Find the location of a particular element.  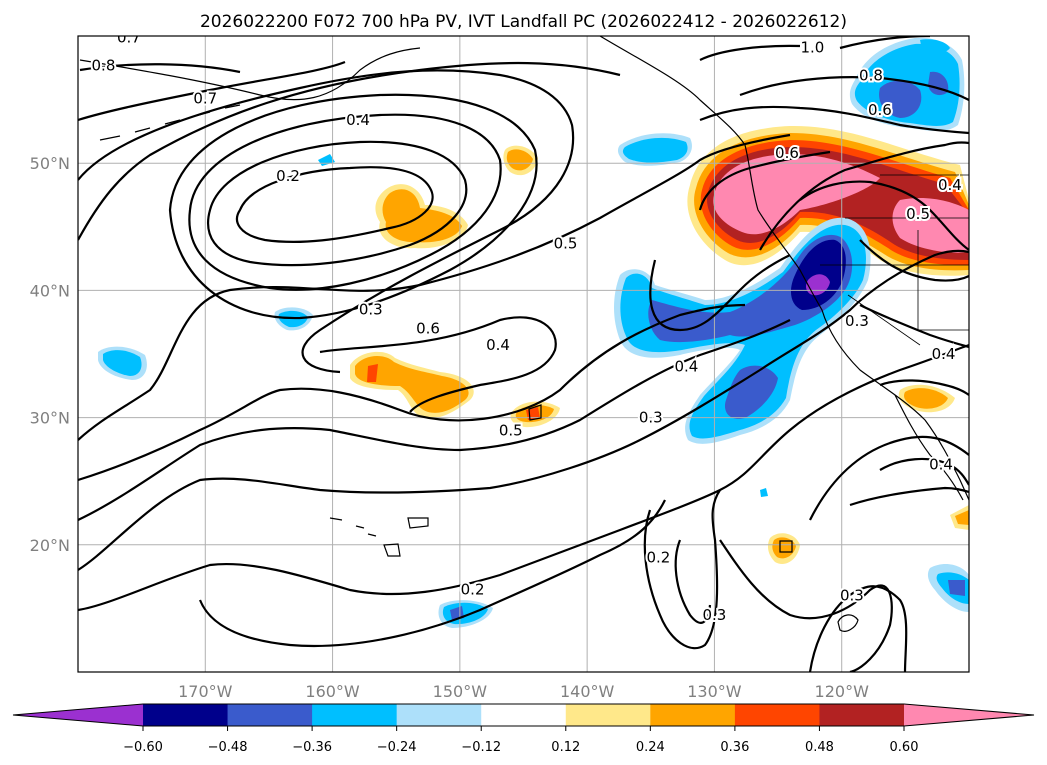

x-tick-label: 120°W is located at coordinates (842, 691).